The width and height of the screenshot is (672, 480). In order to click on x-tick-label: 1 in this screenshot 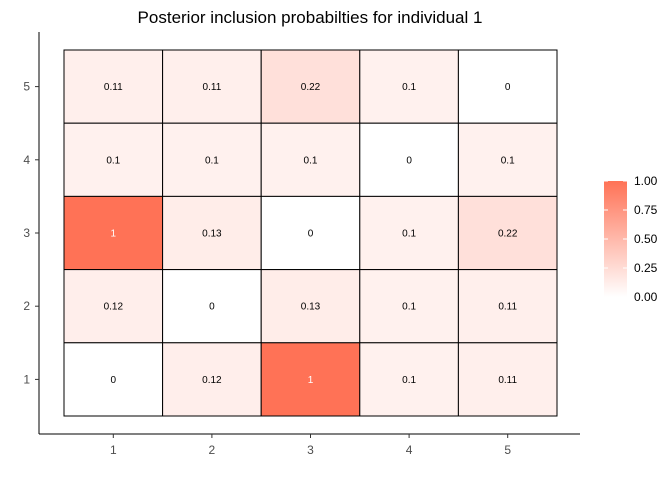, I will do `click(113, 450)`.